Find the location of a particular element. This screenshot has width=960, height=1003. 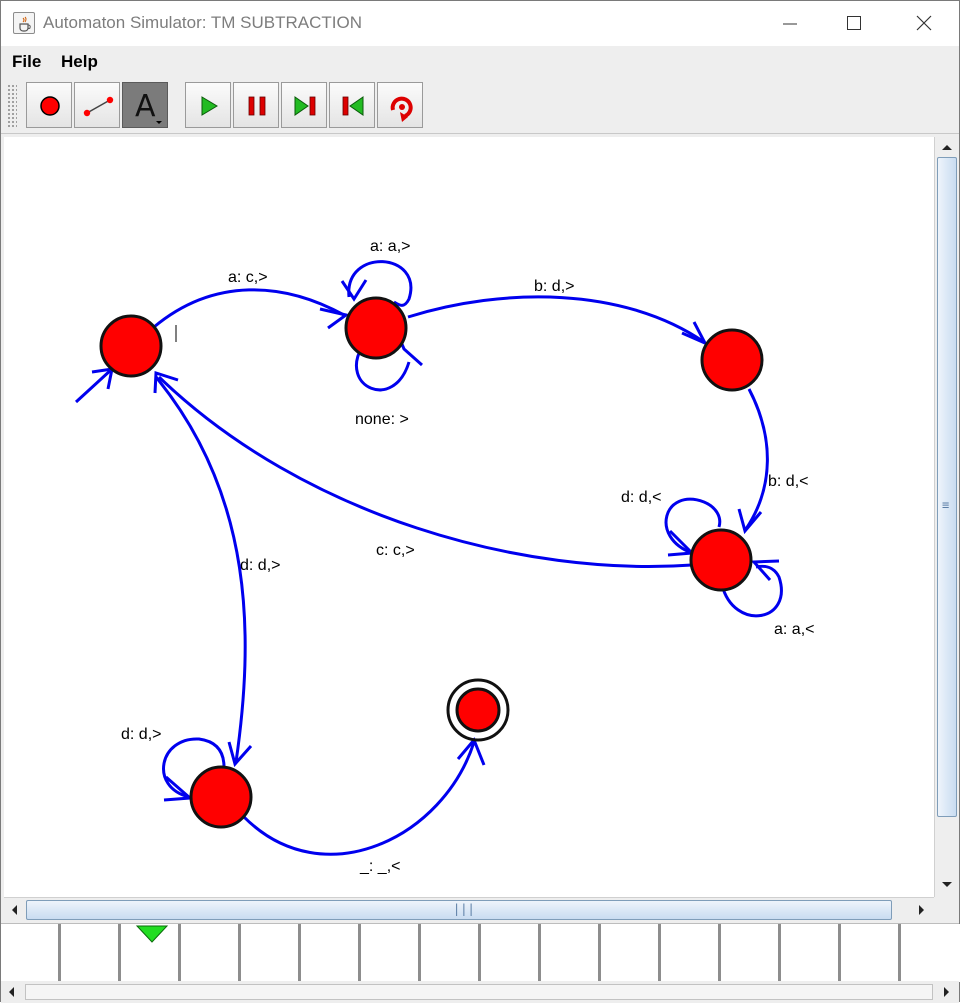

minimize-button is located at coordinates (790, 23).